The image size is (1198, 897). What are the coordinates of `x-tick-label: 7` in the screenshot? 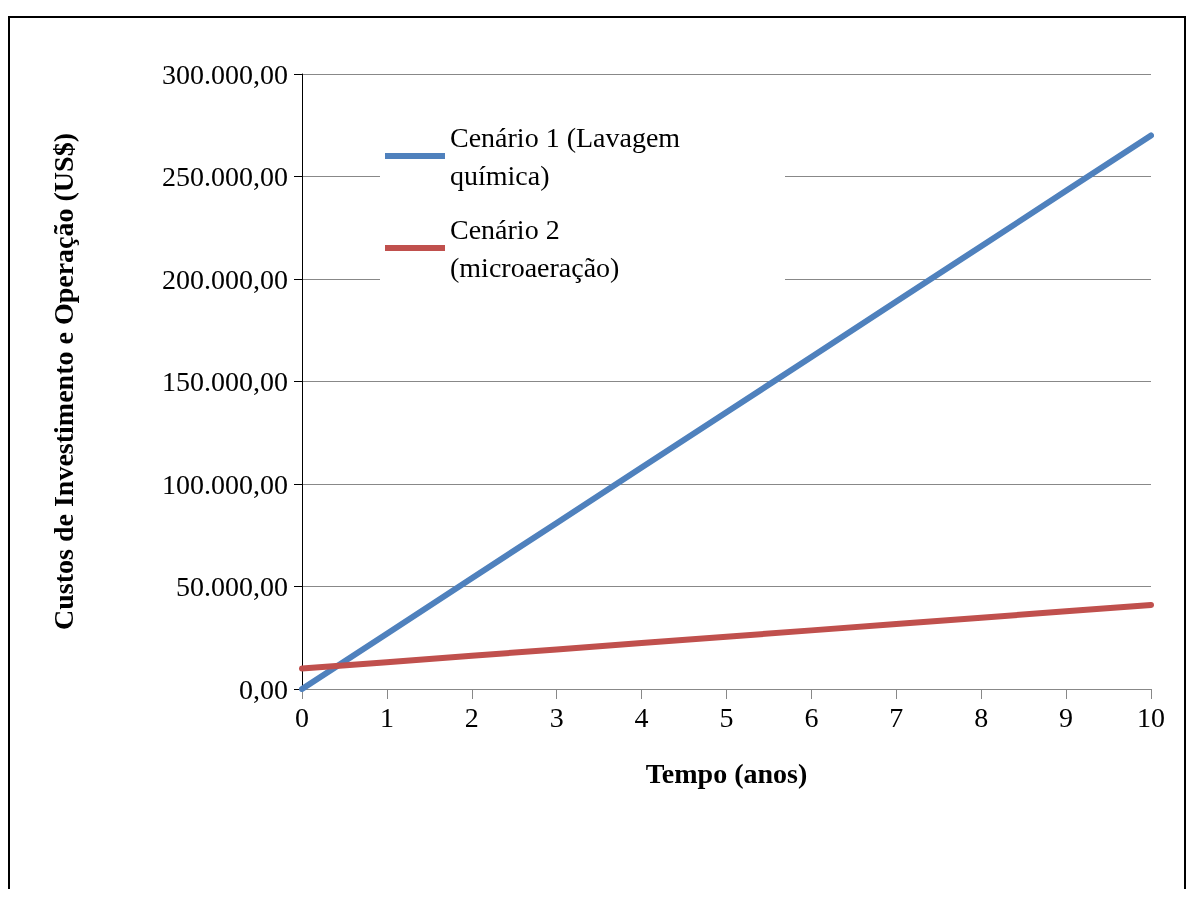 It's located at (896, 717).